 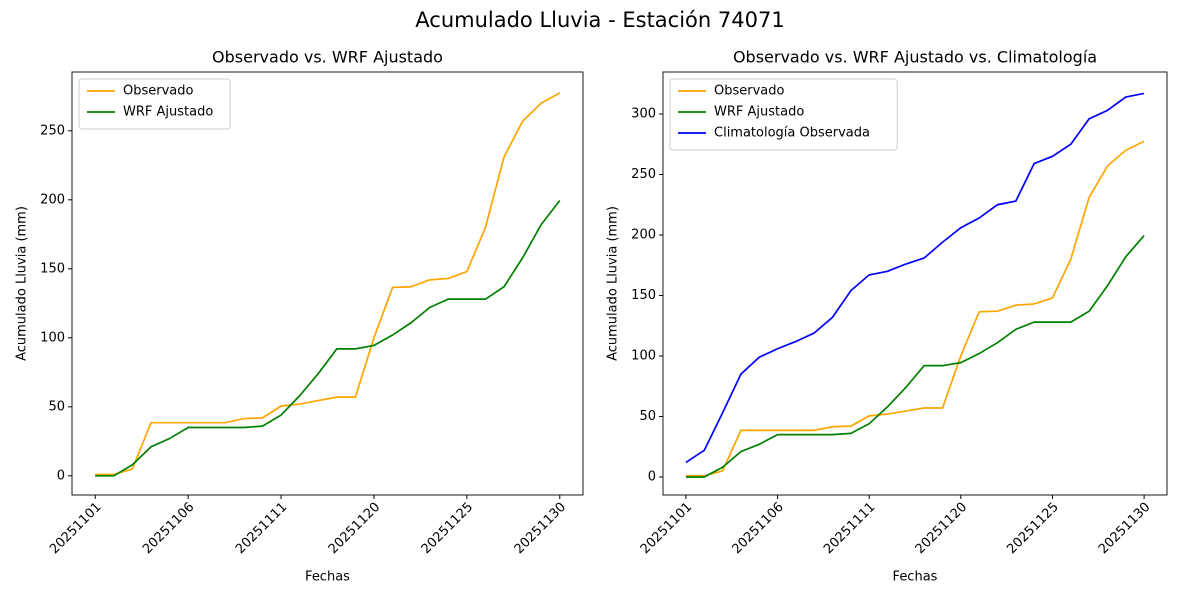 I want to click on legend-label: Climatología Observada, so click(x=792, y=133).